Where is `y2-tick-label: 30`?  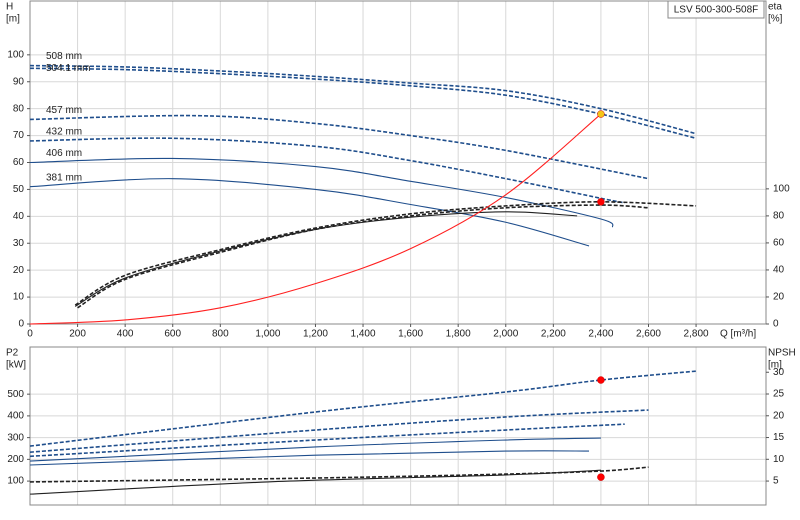
y2-tick-label: 30 is located at coordinates (779, 372).